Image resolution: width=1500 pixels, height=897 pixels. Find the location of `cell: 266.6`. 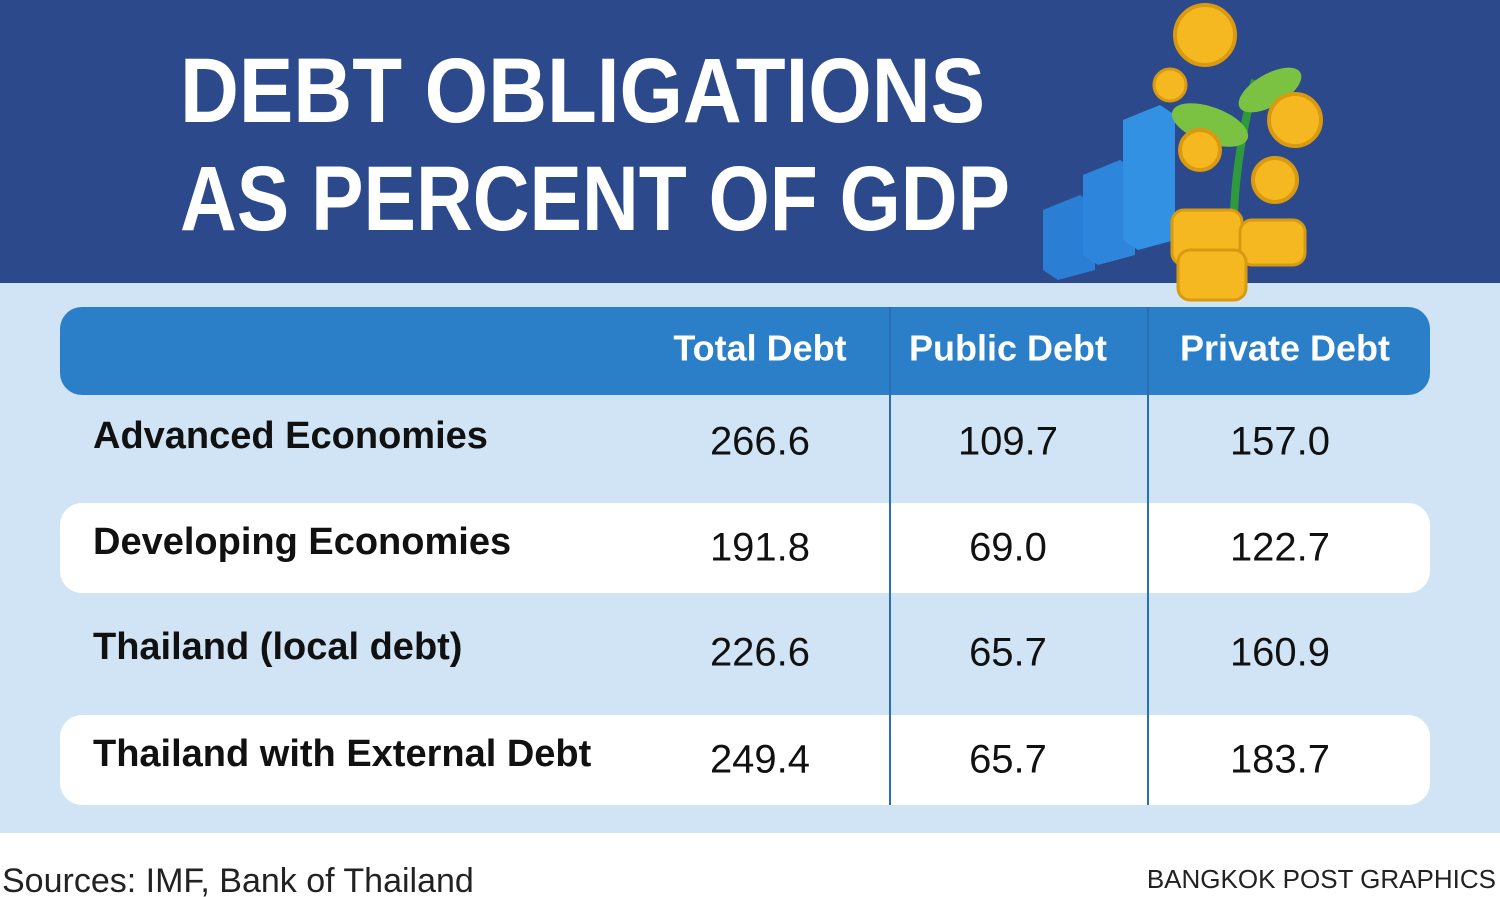

cell: 266.6 is located at coordinates (760, 442).